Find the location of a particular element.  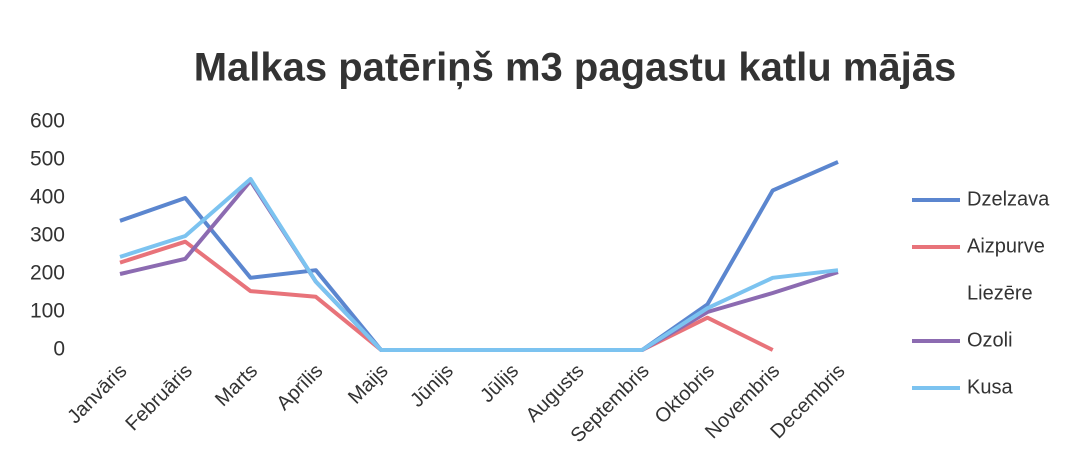

x-tick-label: Aprīlis is located at coordinates (299, 387).